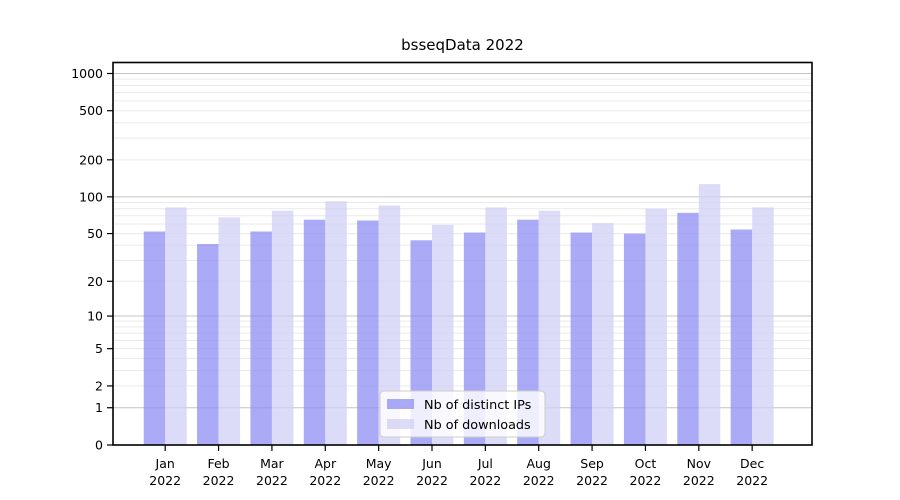 This screenshot has height=500, width=900. I want to click on y-tick-label: 20, so click(95, 281).